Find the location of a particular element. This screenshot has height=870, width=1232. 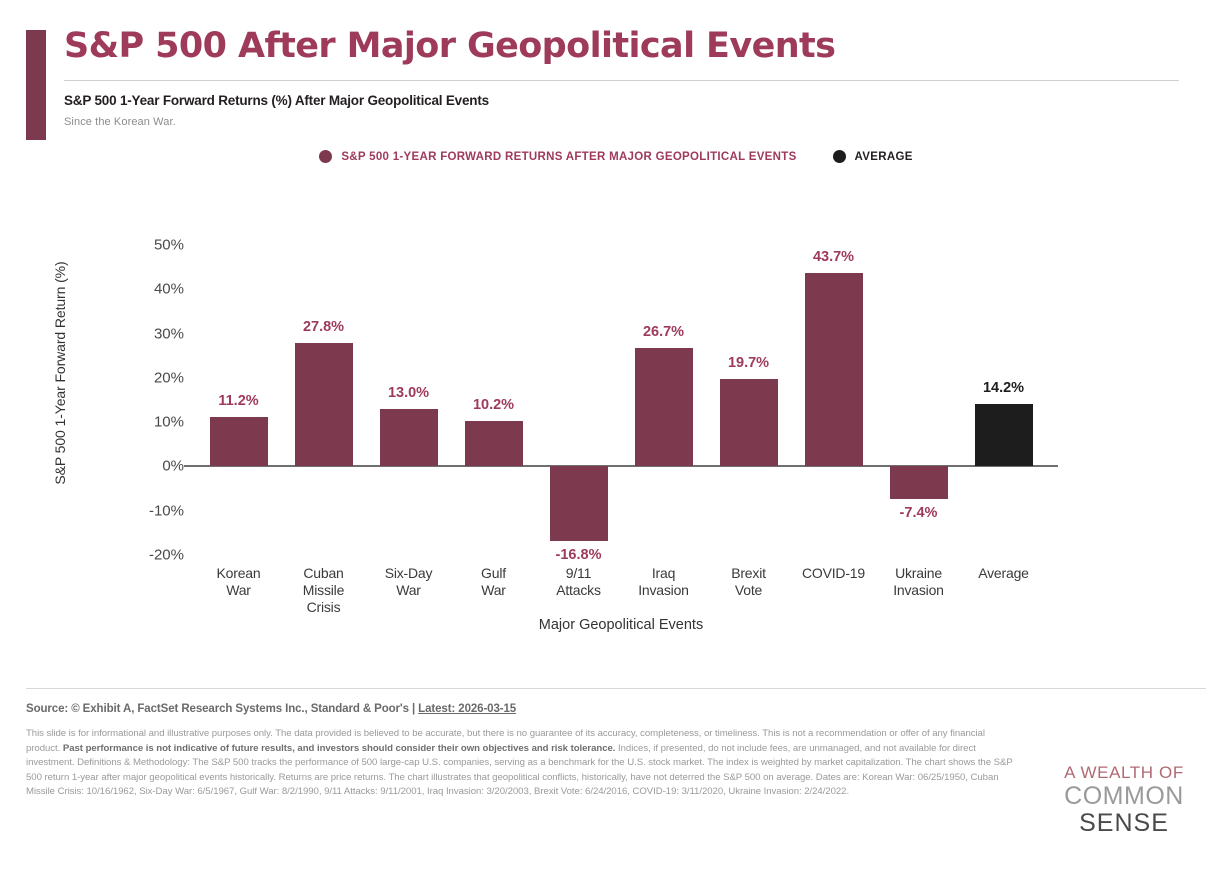

bar-slot: 13.0% is located at coordinates (408, 400).